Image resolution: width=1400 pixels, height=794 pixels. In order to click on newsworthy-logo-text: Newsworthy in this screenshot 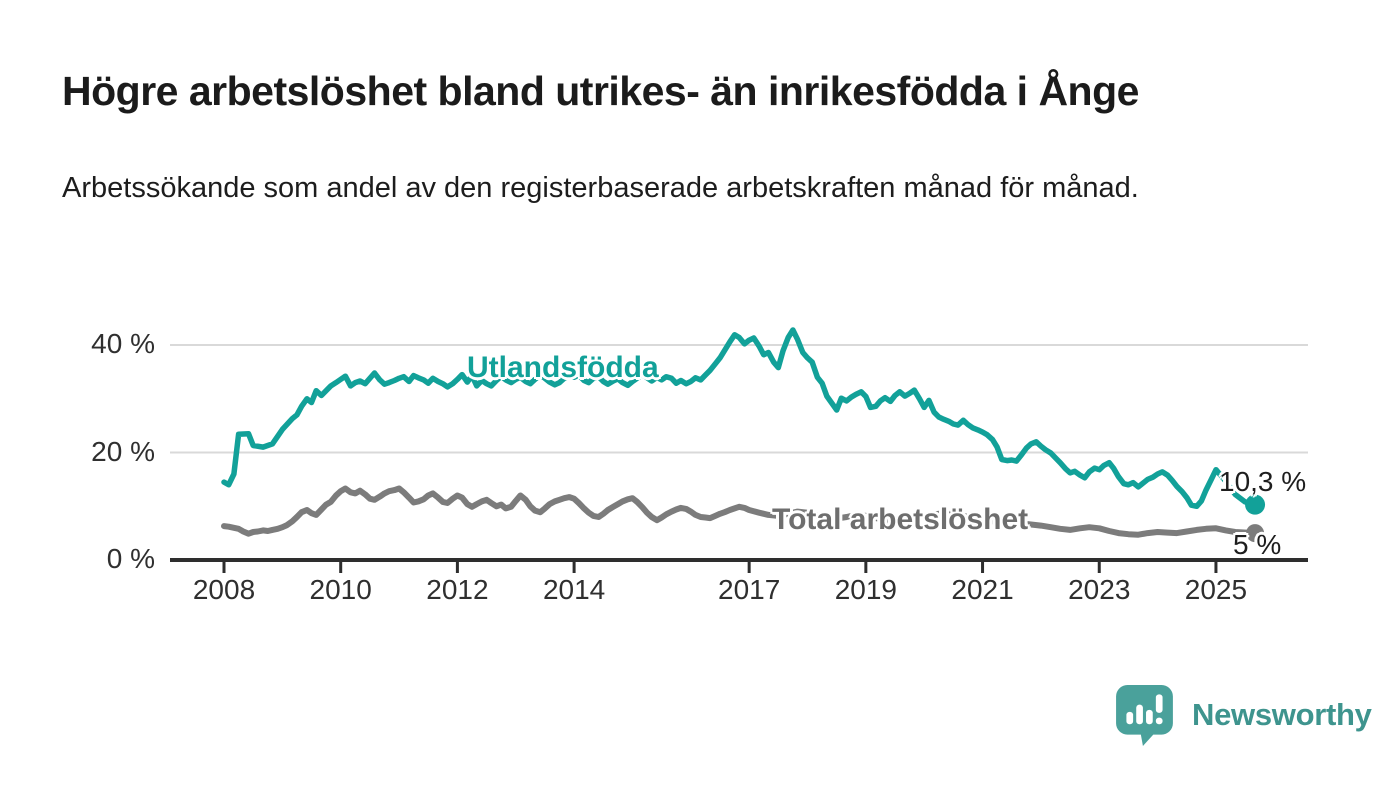, I will do `click(1282, 714)`.